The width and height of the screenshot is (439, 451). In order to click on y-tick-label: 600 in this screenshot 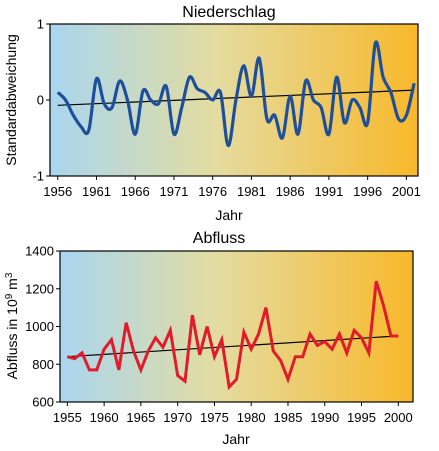, I will do `click(43, 402)`.